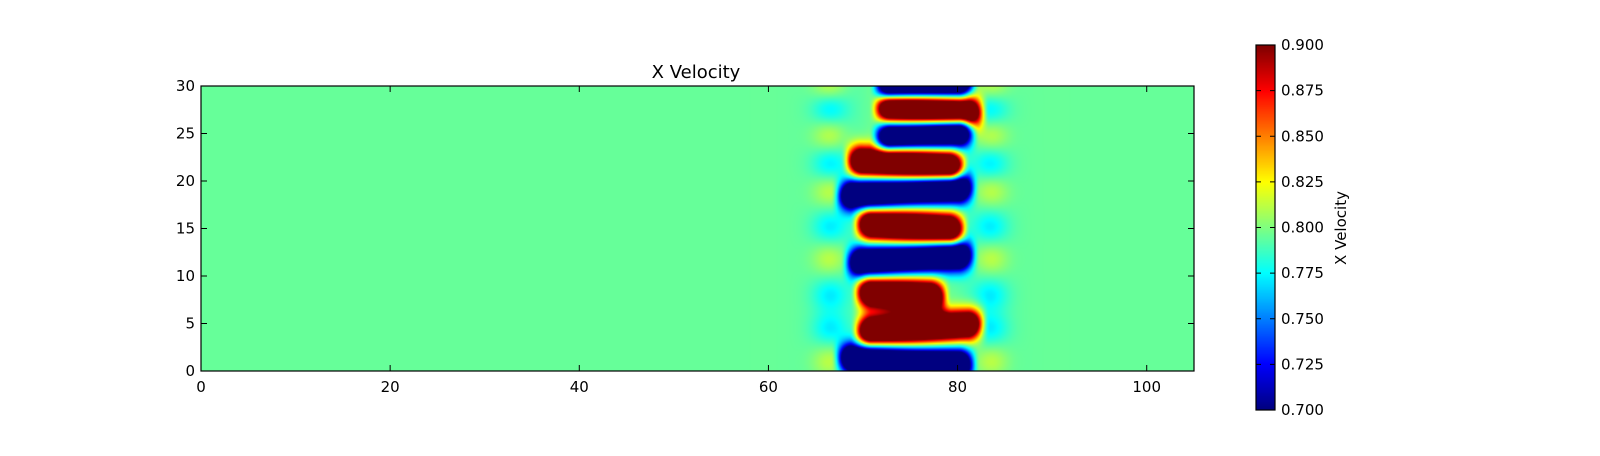 This screenshot has width=1600, height=456. What do you see at coordinates (190, 324) in the screenshot?
I see `y-tick-label: 5` at bounding box center [190, 324].